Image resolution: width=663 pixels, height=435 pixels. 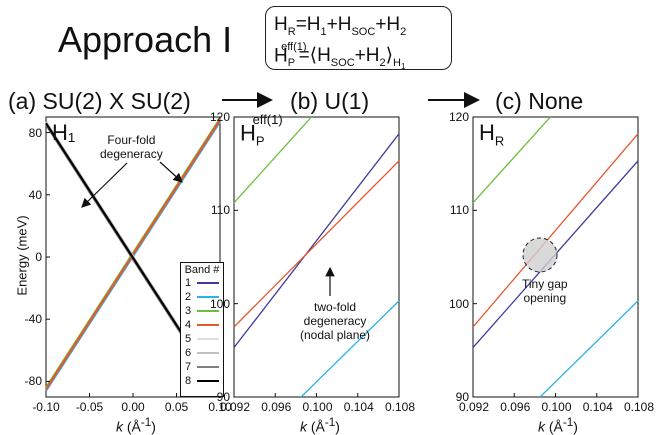 What do you see at coordinates (188, 311) in the screenshot?
I see `legend-entry-label: 3` at bounding box center [188, 311].